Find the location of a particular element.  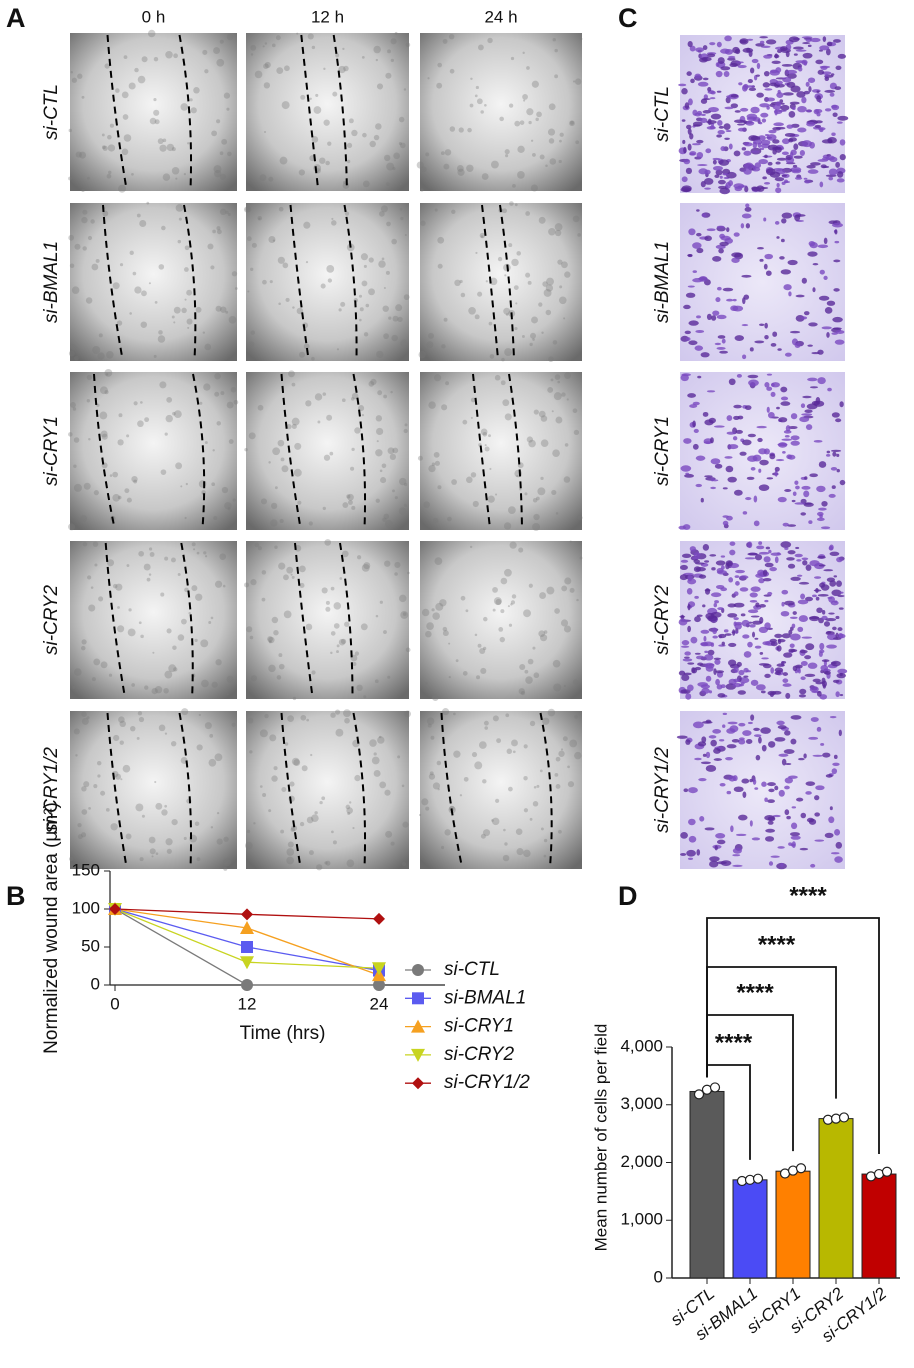

x-tick-label: 0 is located at coordinates (114, 1003).